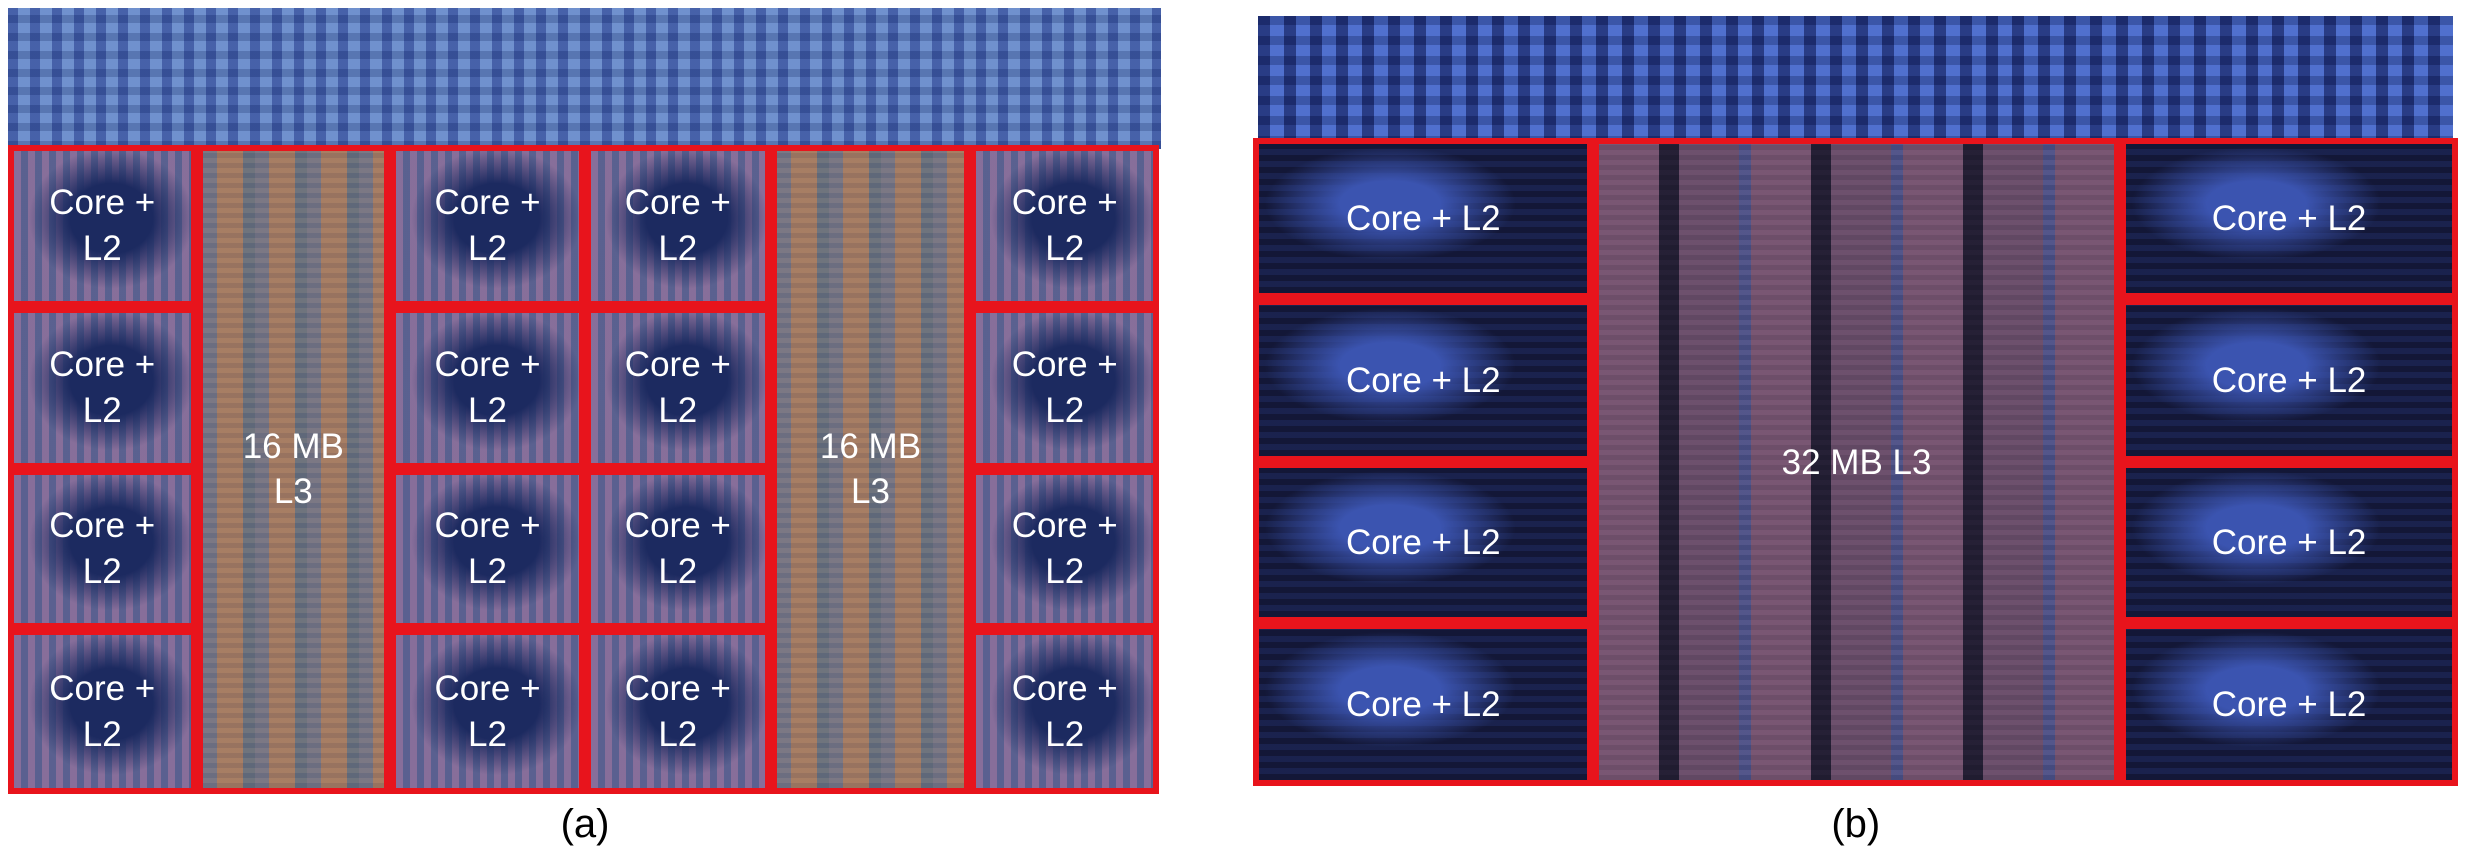  What do you see at coordinates (1856, 824) in the screenshot?
I see `panel-caption: (b)` at bounding box center [1856, 824].